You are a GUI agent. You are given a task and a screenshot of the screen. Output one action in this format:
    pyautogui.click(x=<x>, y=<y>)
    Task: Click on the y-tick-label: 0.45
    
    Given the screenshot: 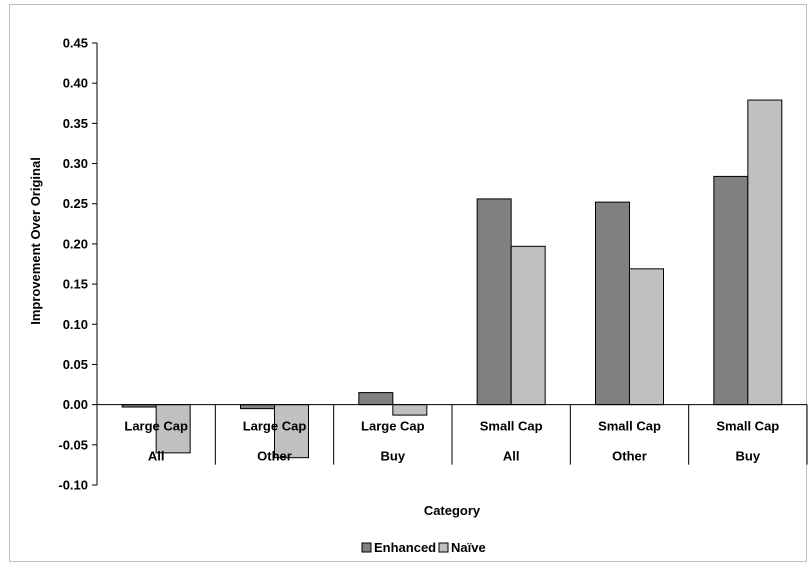 What is the action you would take?
    pyautogui.click(x=75, y=43)
    